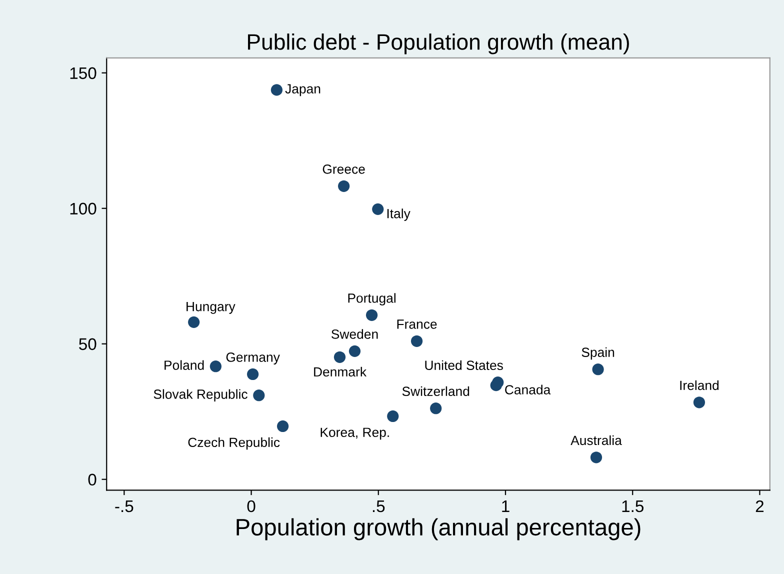 The image size is (784, 574). What do you see at coordinates (343, 169) in the screenshot?
I see `annotation: Greece` at bounding box center [343, 169].